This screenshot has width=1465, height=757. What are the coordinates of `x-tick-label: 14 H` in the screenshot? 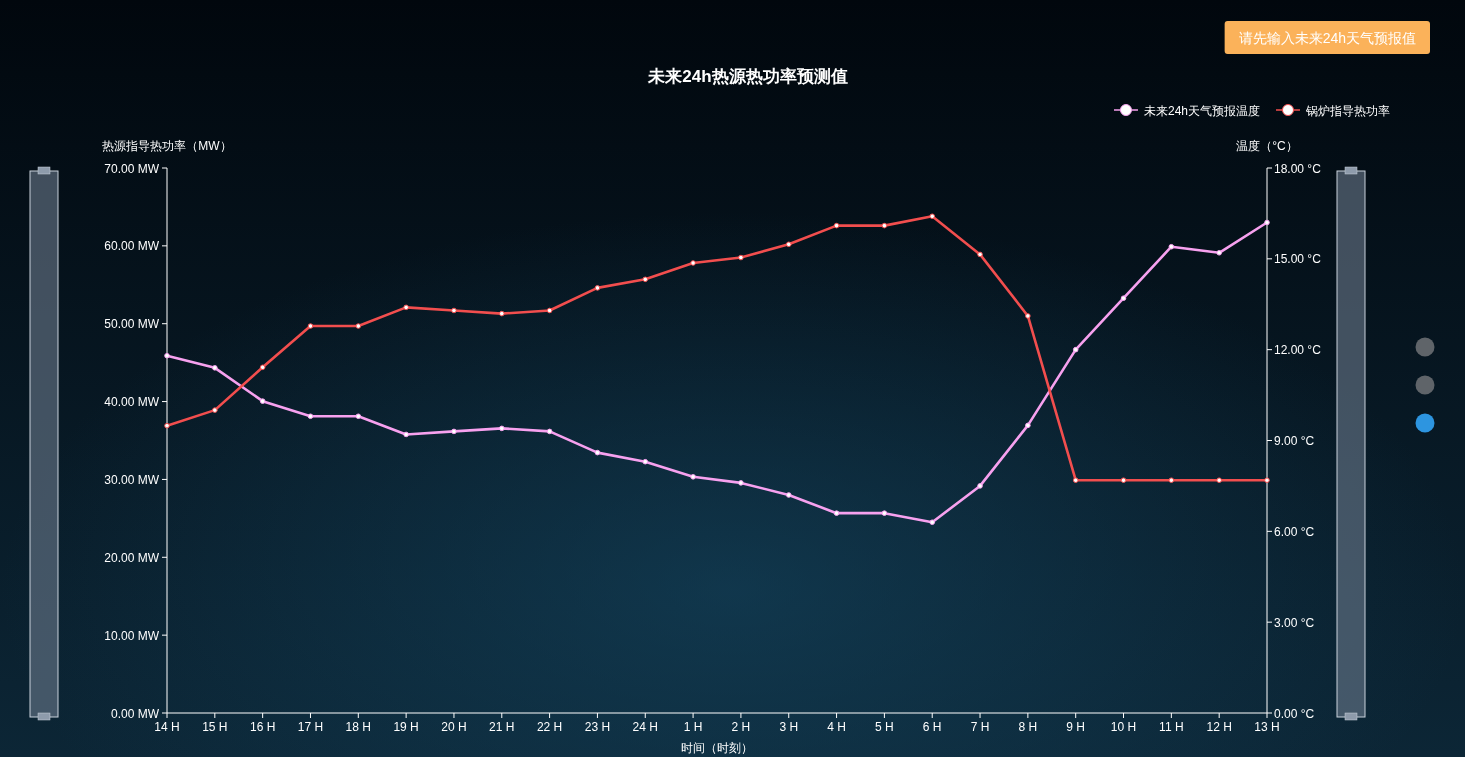 It's located at (167, 727).